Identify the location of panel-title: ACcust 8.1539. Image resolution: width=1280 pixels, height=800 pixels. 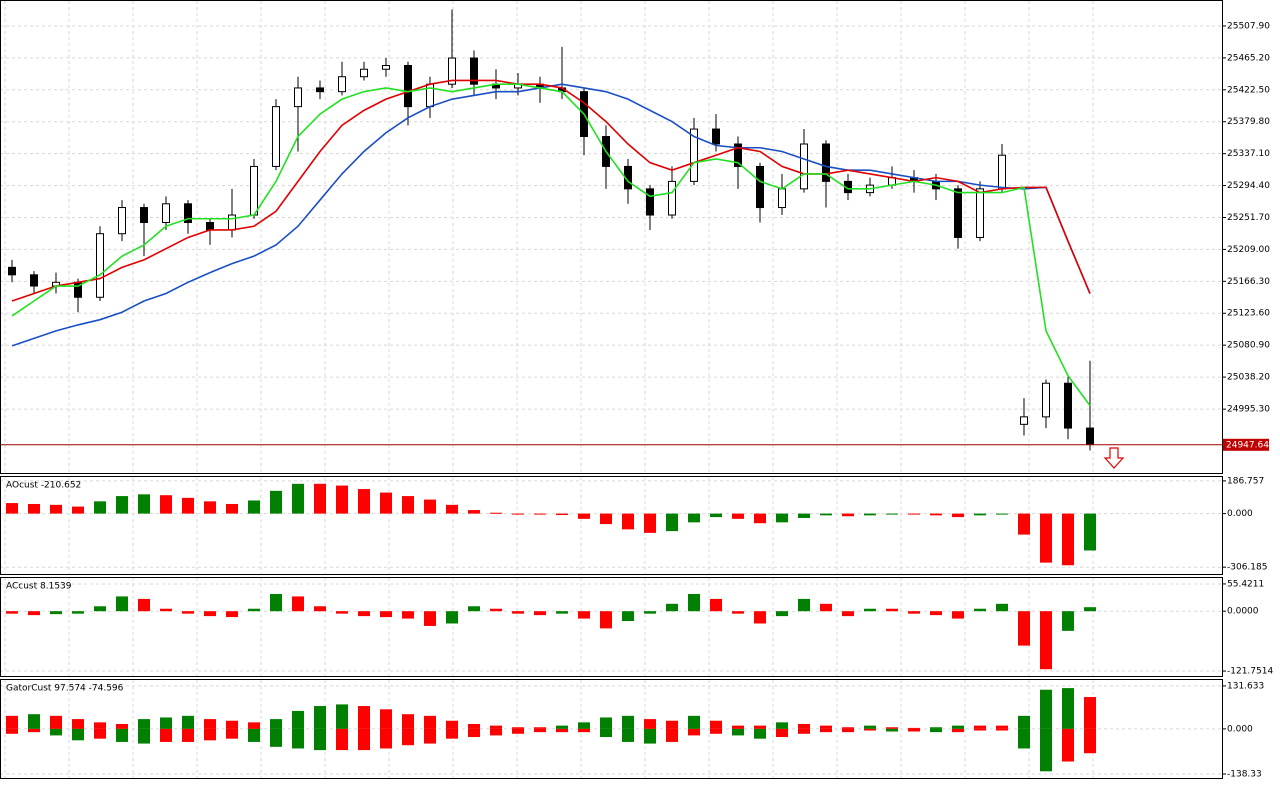
(39, 587).